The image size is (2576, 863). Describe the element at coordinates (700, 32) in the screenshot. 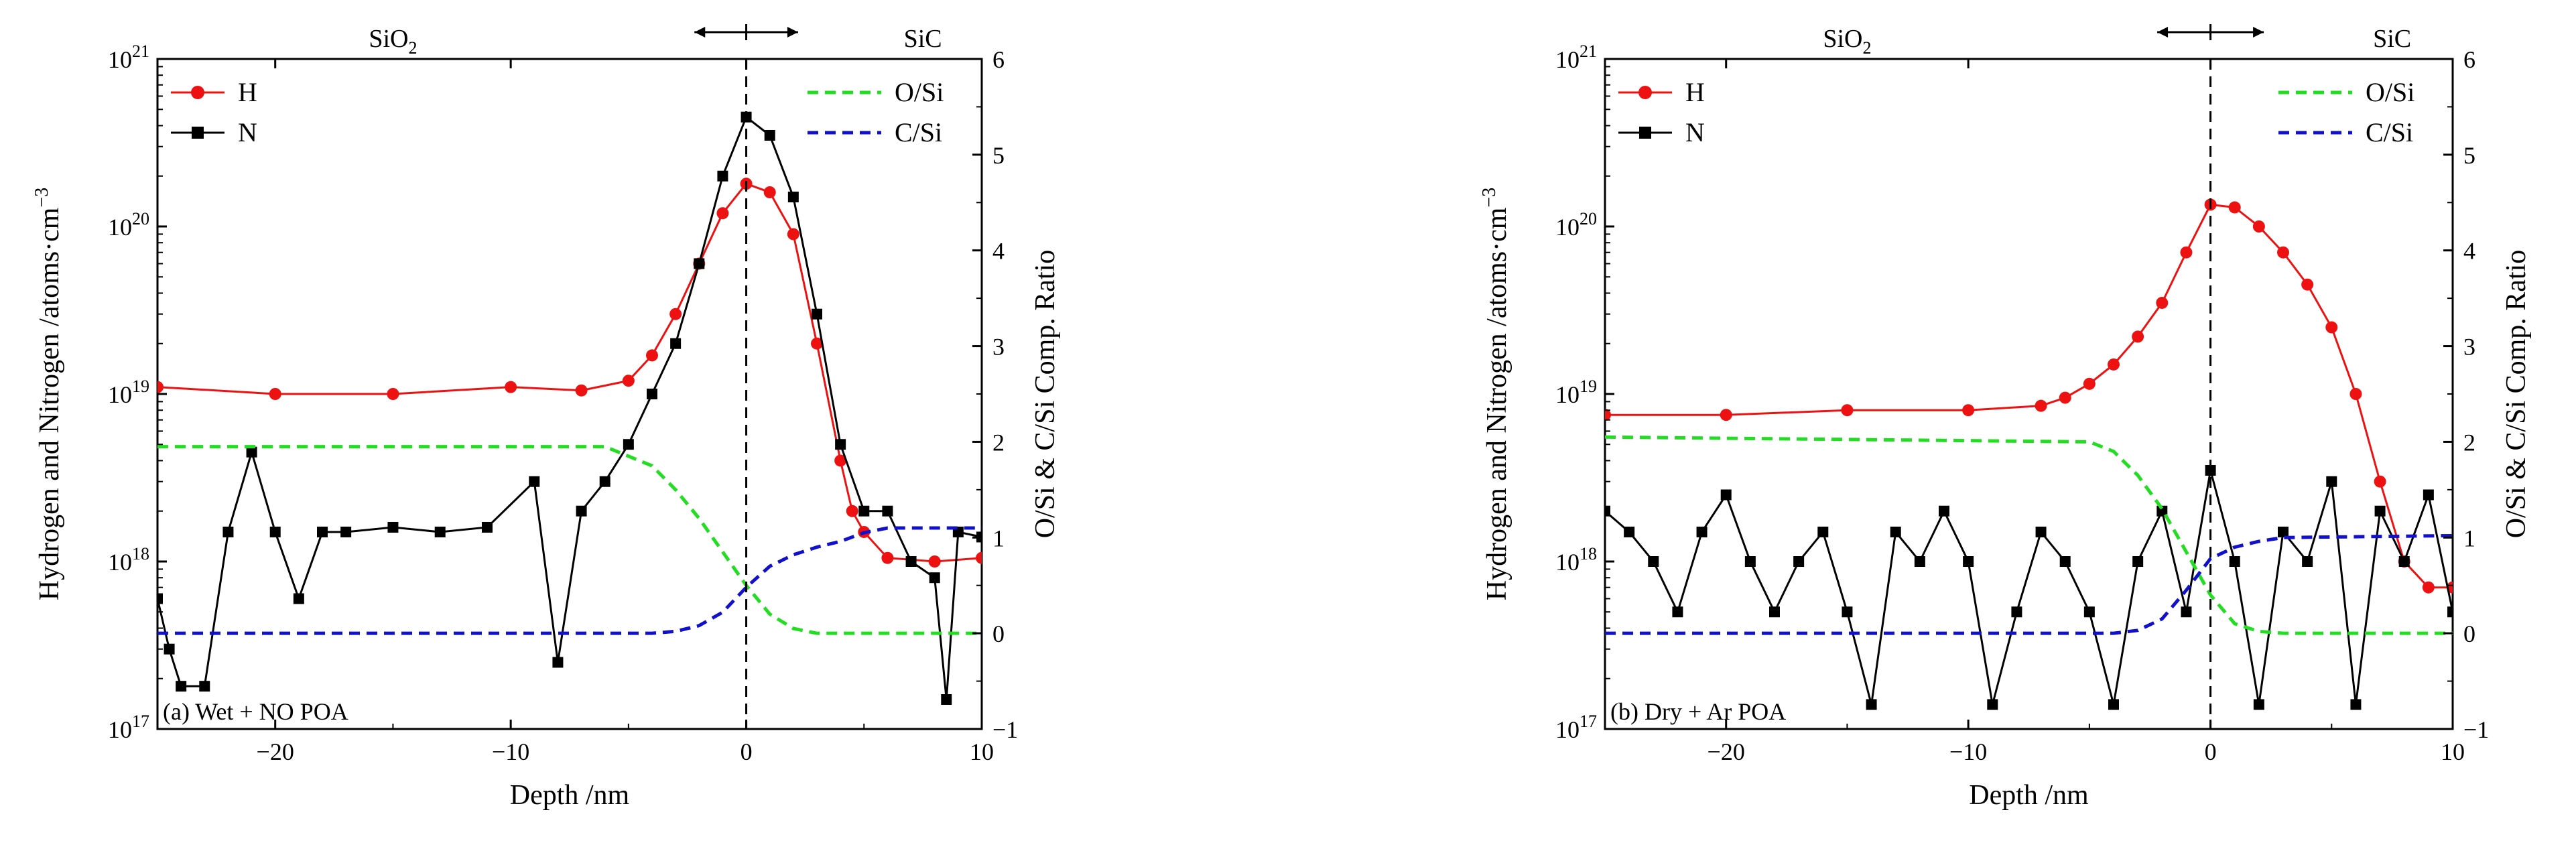

I see `arrow-head-left` at that location.